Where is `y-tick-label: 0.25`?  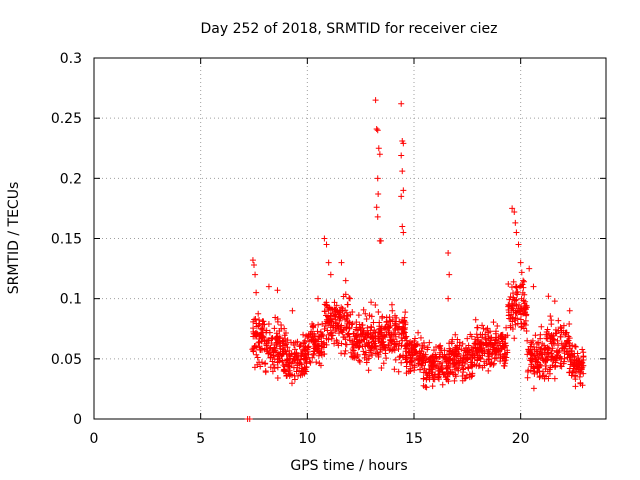 y-tick-label: 0.25 is located at coordinates (66, 119).